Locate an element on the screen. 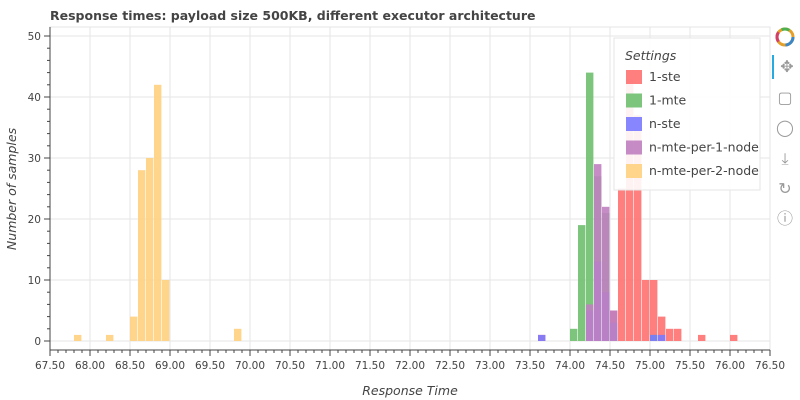 The image size is (800, 400). x-tick-label: 72.50 is located at coordinates (450, 366).